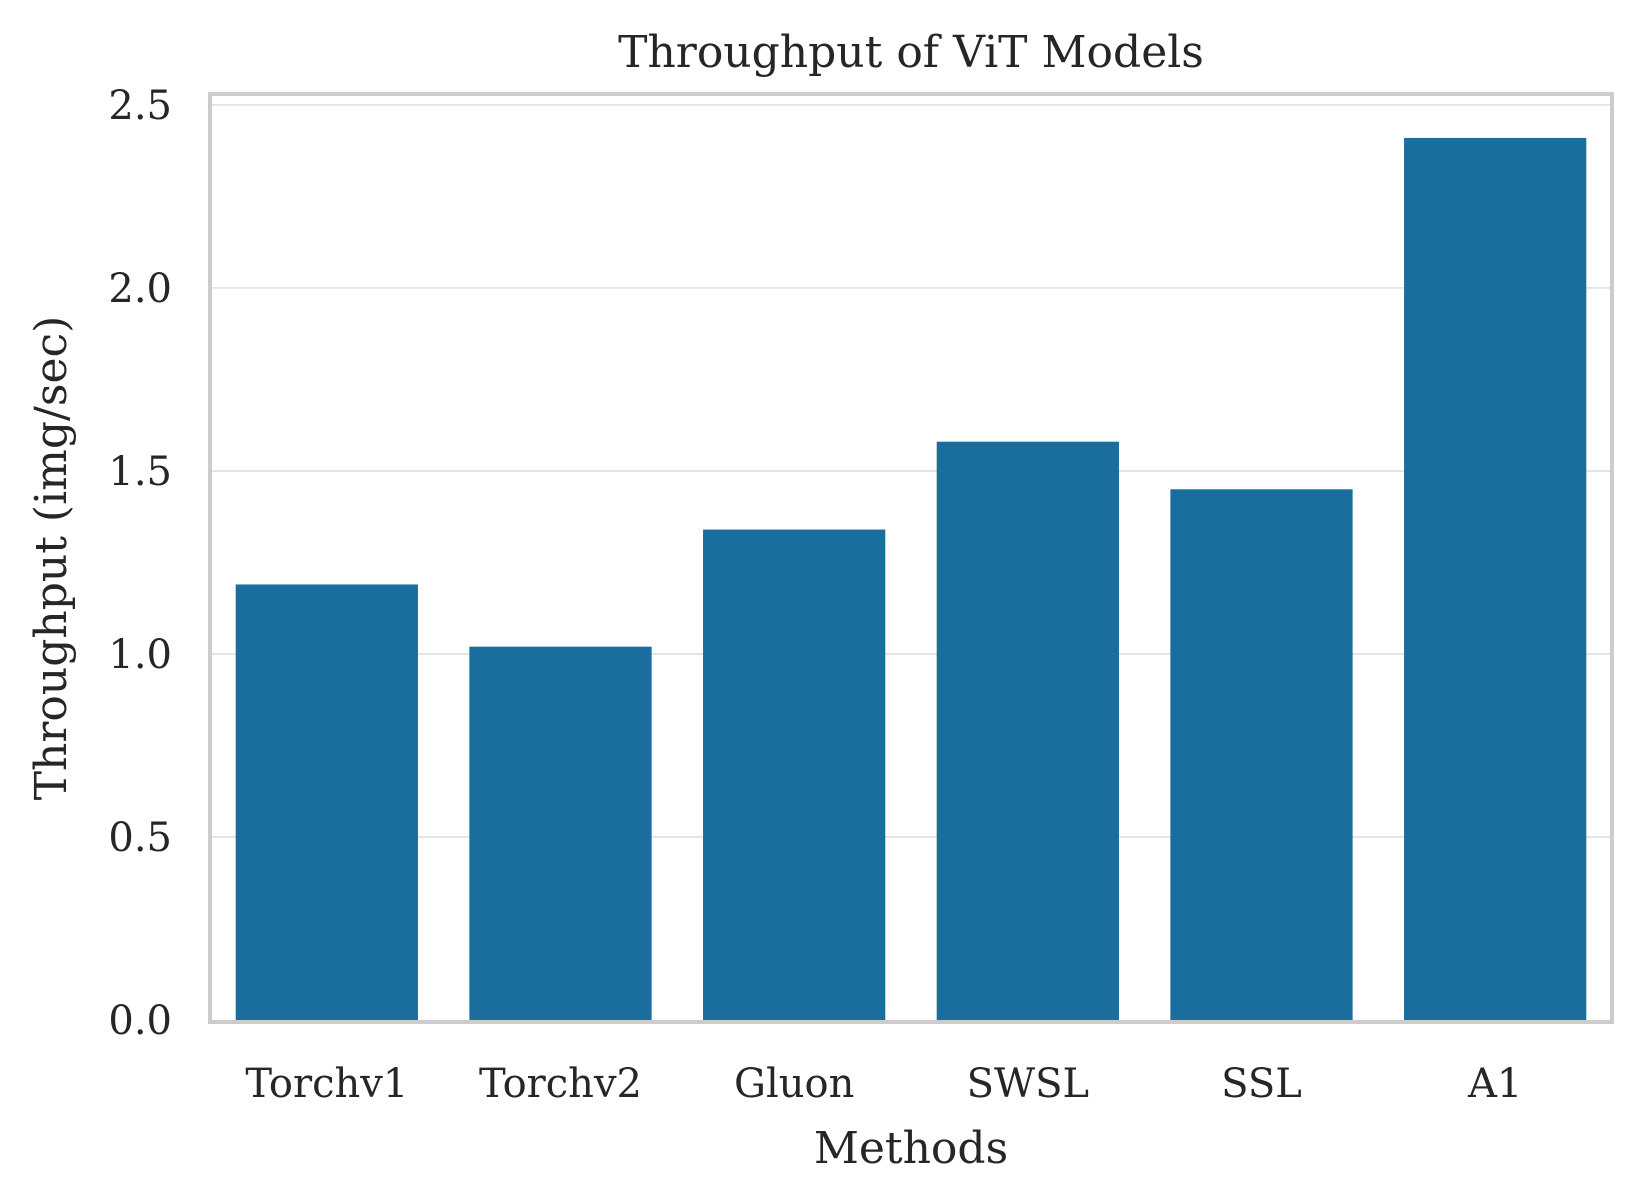 The image size is (1634, 1198). Describe the element at coordinates (1261, 1084) in the screenshot. I see `x-tick-label: SSL` at that location.